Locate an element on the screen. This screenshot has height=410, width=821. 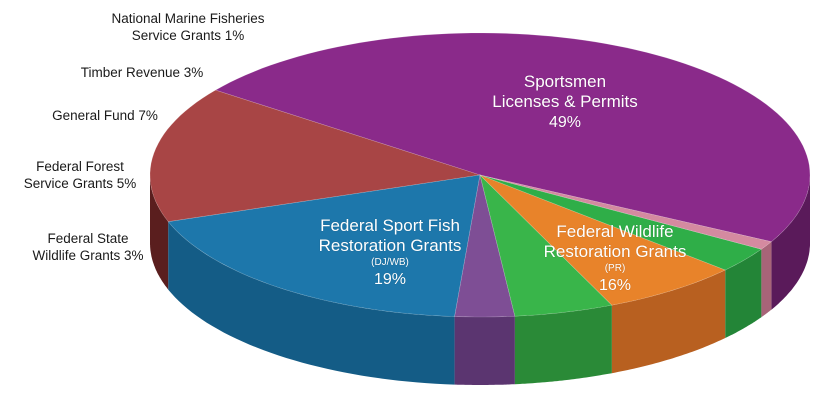
label-forest-line2: Service Grants 5% is located at coordinates (80, 183).